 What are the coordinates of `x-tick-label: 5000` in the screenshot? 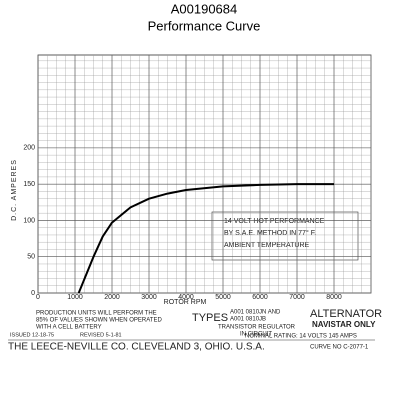 It's located at (223, 297).